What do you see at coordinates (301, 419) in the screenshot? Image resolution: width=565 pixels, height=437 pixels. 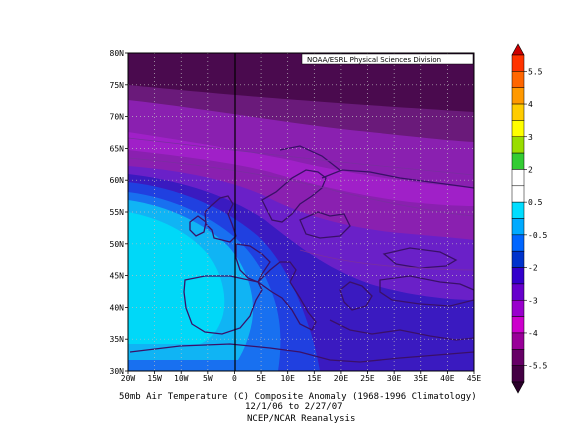 I see `title-line-3: NCEP/NCAR Reanalysis` at bounding box center [301, 419].